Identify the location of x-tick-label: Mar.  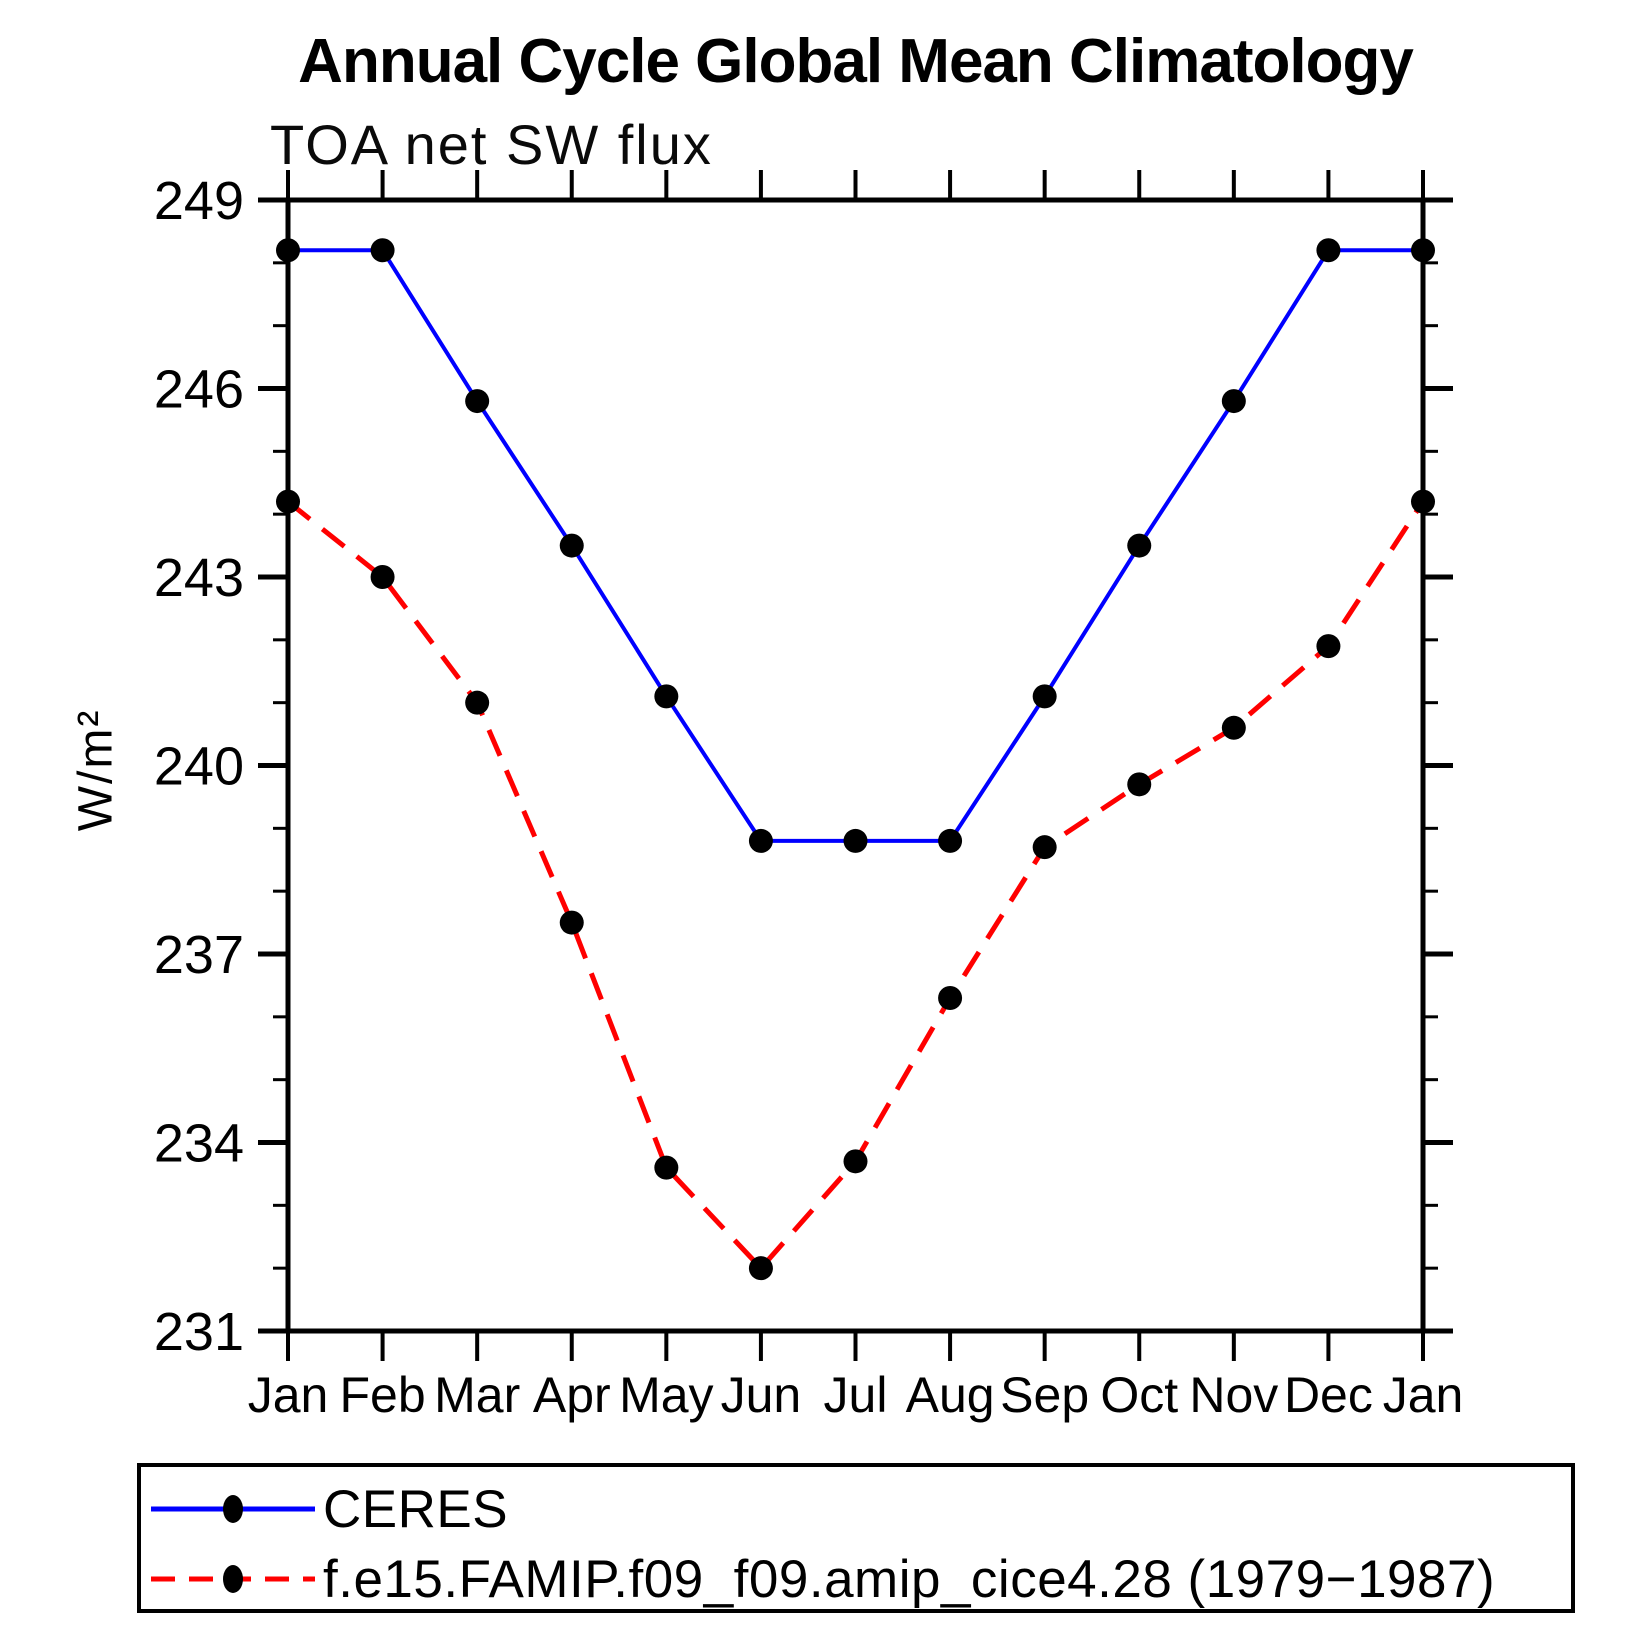
(477, 1395).